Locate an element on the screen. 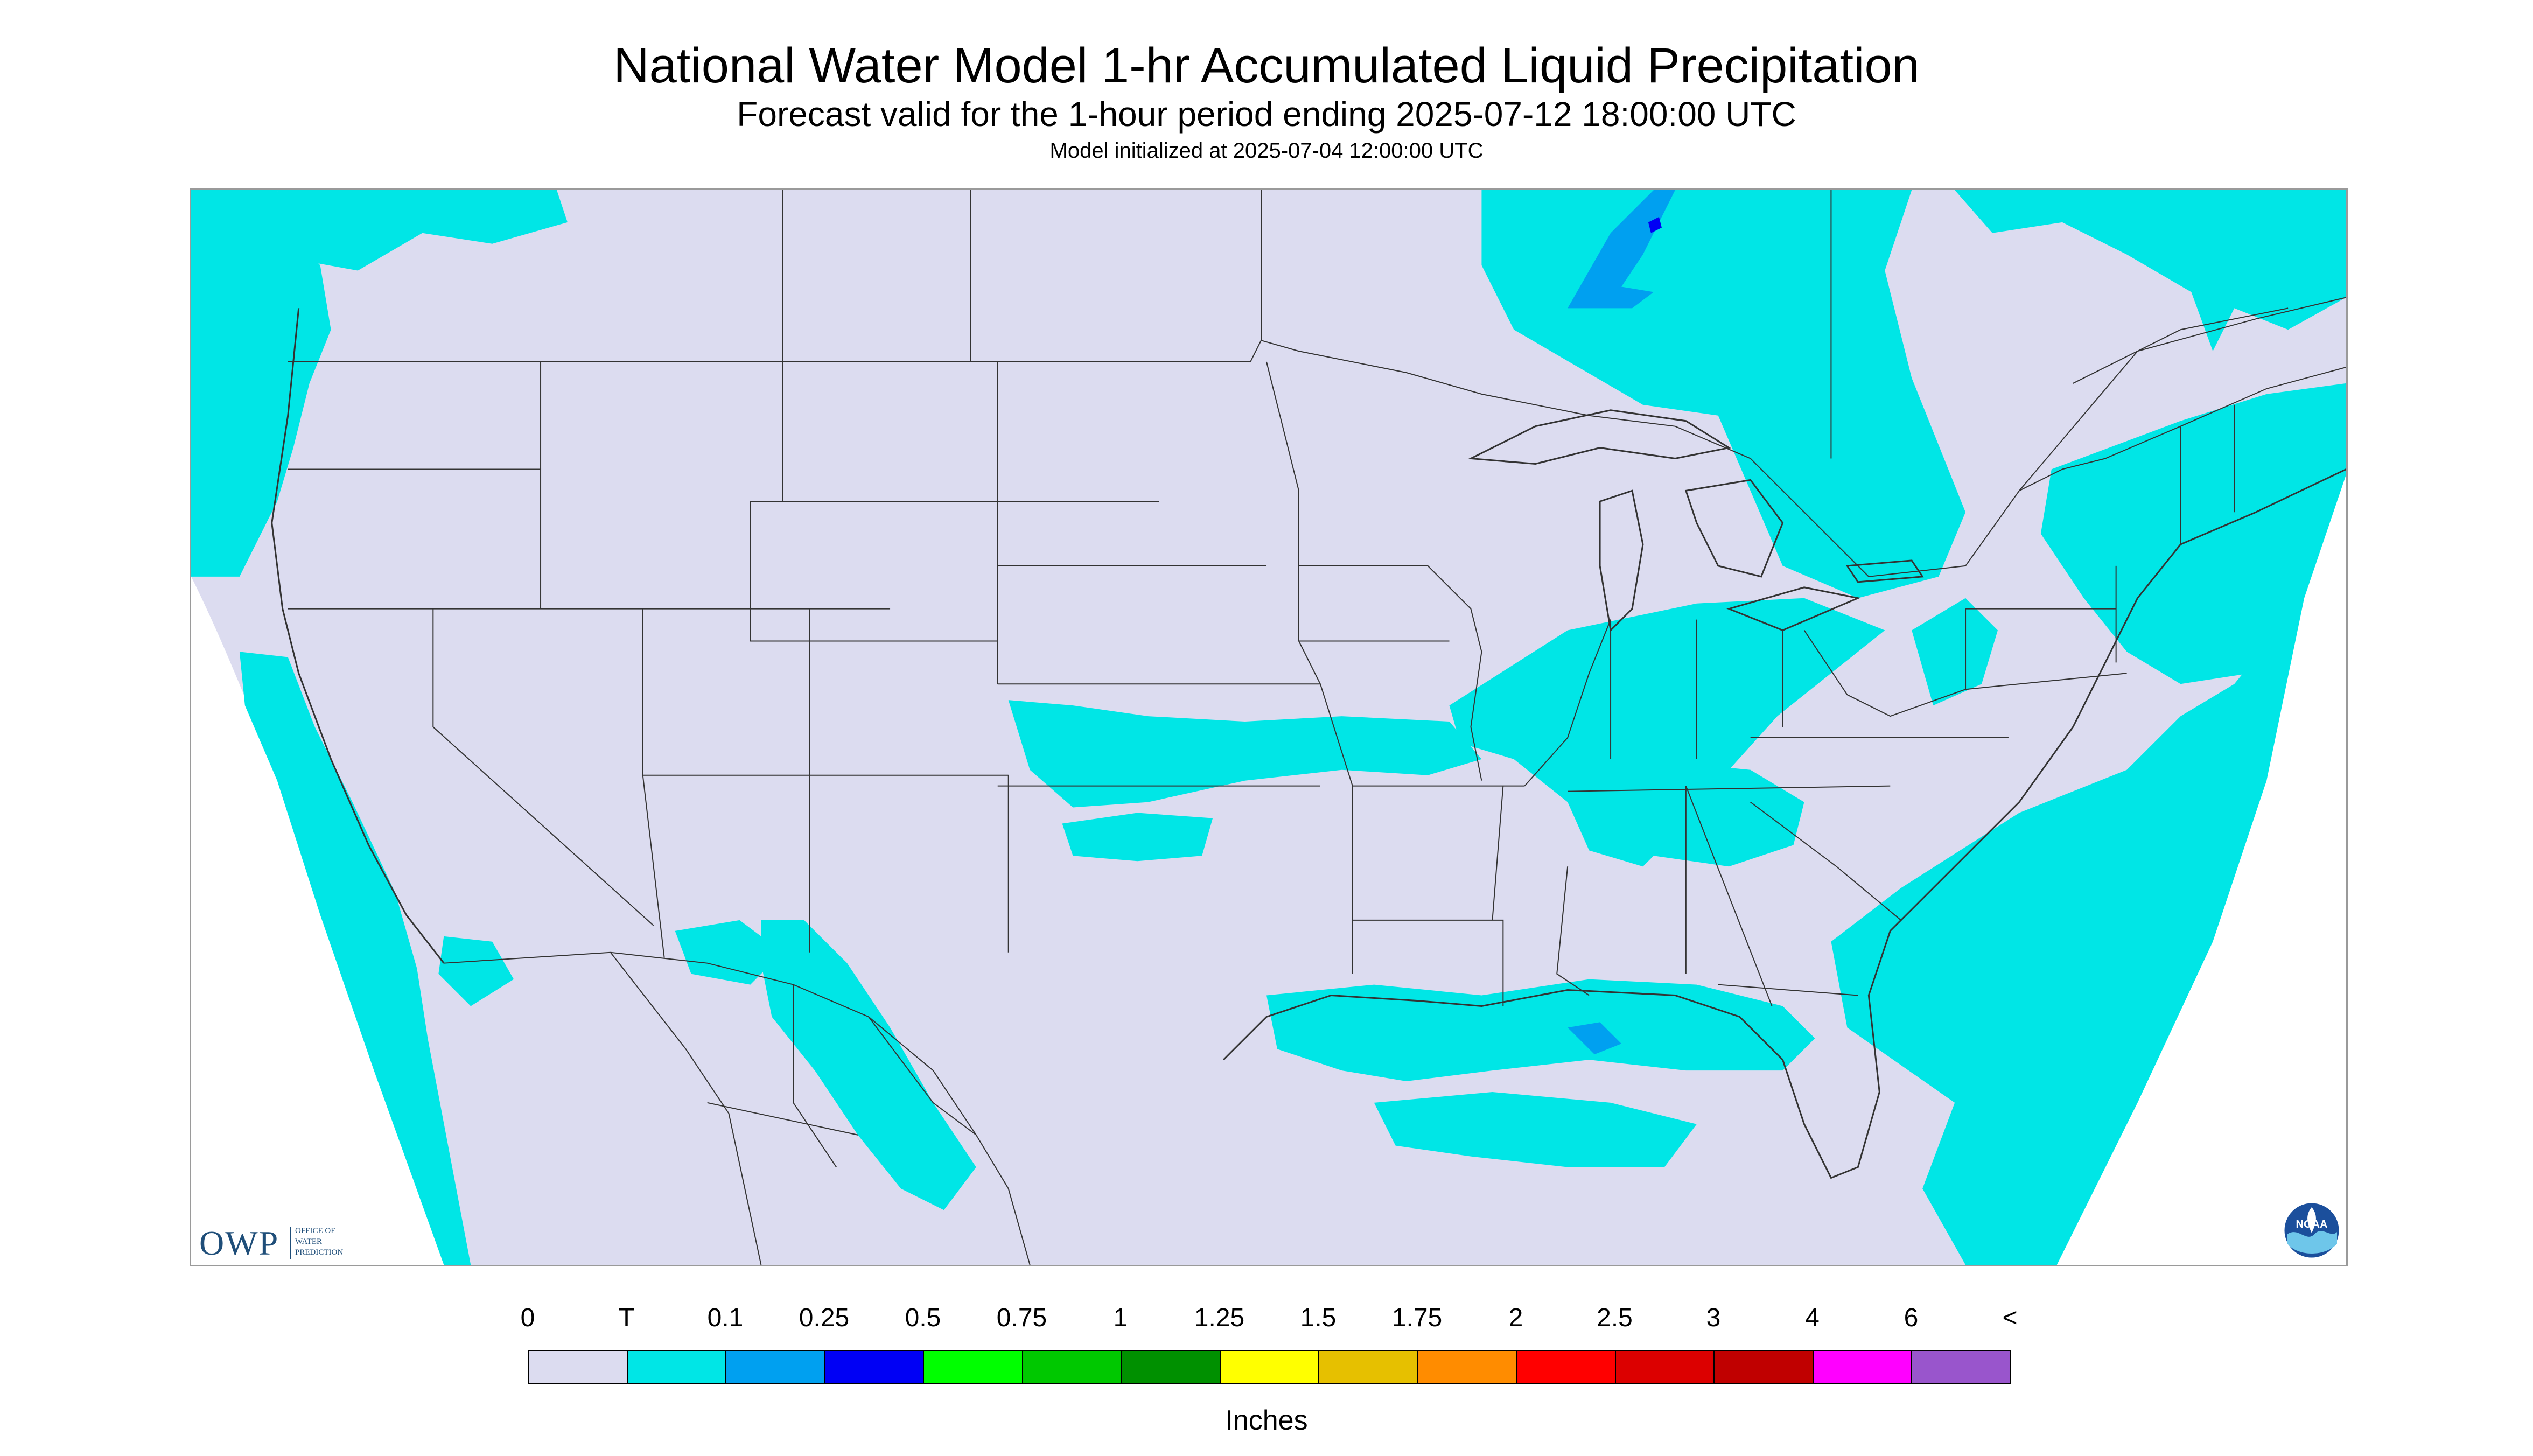 The width and height of the screenshot is (2533, 1456). precip-area-southwest is located at coordinates (729, 952).